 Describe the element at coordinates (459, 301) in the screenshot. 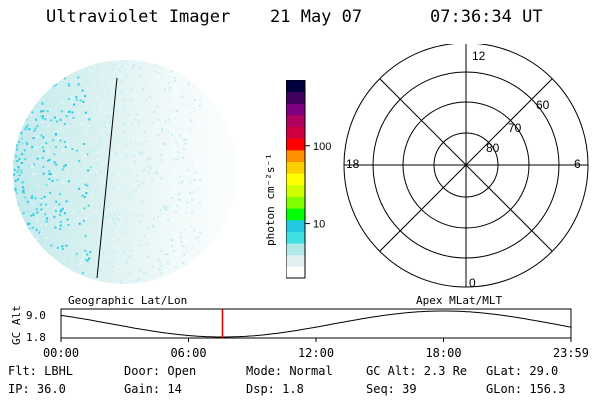

I see `timeline-right-title: Apex MLat/MLT` at that location.